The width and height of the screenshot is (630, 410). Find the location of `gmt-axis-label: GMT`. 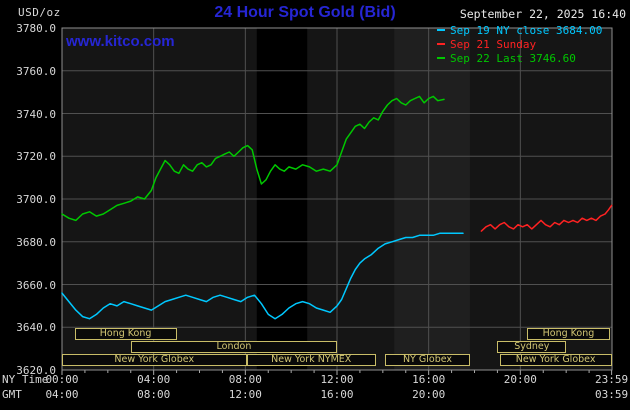

gmt-axis-label: GMT is located at coordinates (12, 394).